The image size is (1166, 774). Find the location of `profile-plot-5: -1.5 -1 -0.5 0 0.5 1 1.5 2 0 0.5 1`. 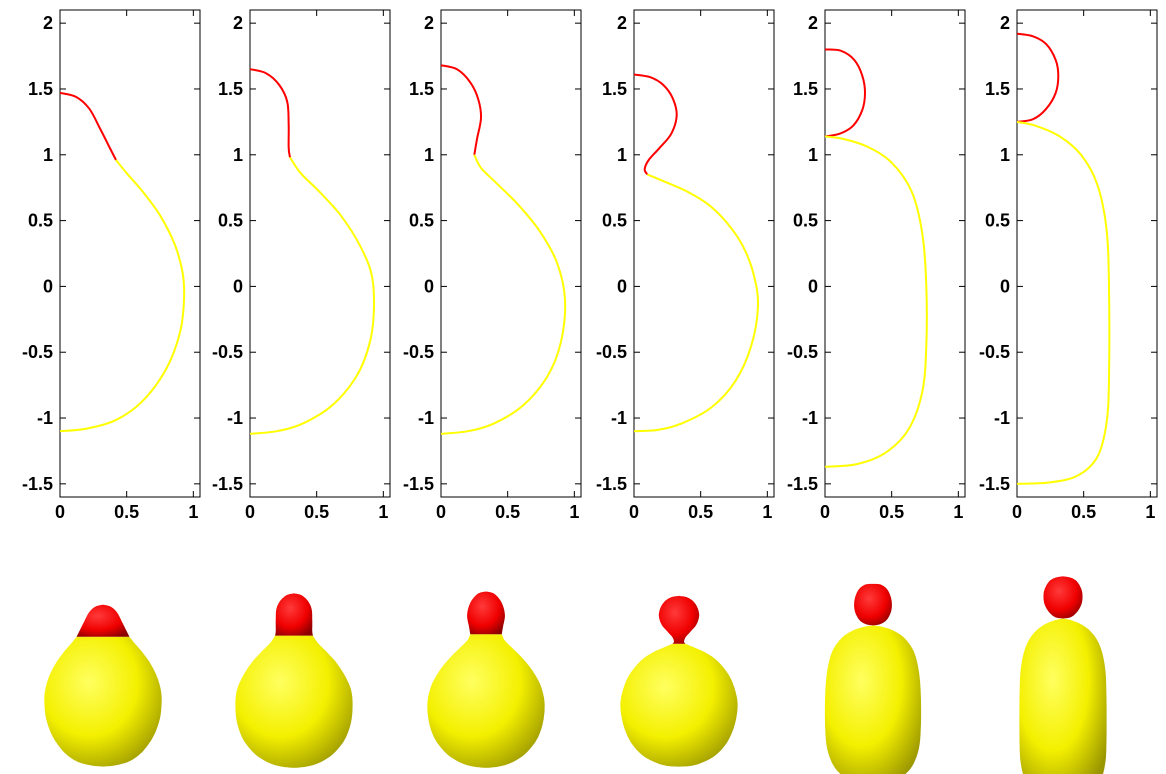

profile-plot-5: -1.5 -1 -0.5 0 0.5 1 1.5 2 0 0.5 1 is located at coordinates (876, 265).